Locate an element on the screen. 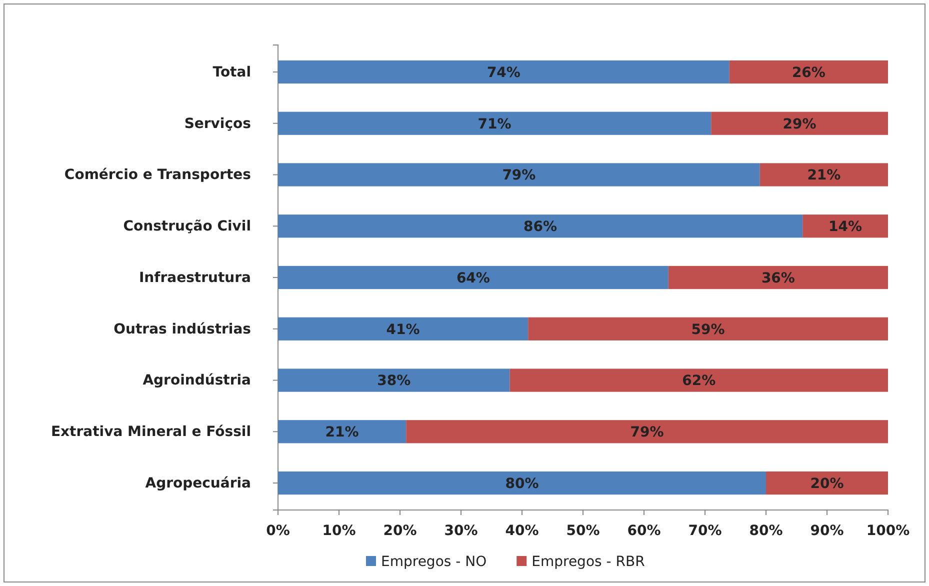 The height and width of the screenshot is (586, 929). x-tick-label: 10% is located at coordinates (339, 530).